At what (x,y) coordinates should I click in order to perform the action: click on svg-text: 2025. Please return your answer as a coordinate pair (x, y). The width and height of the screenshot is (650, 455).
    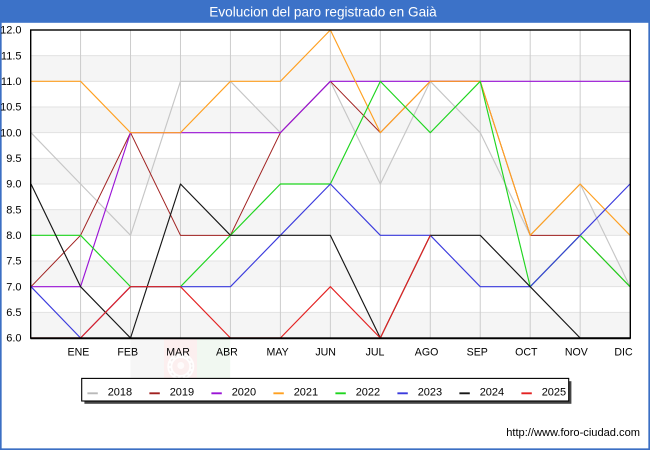
    Looking at the image, I should click on (554, 392).